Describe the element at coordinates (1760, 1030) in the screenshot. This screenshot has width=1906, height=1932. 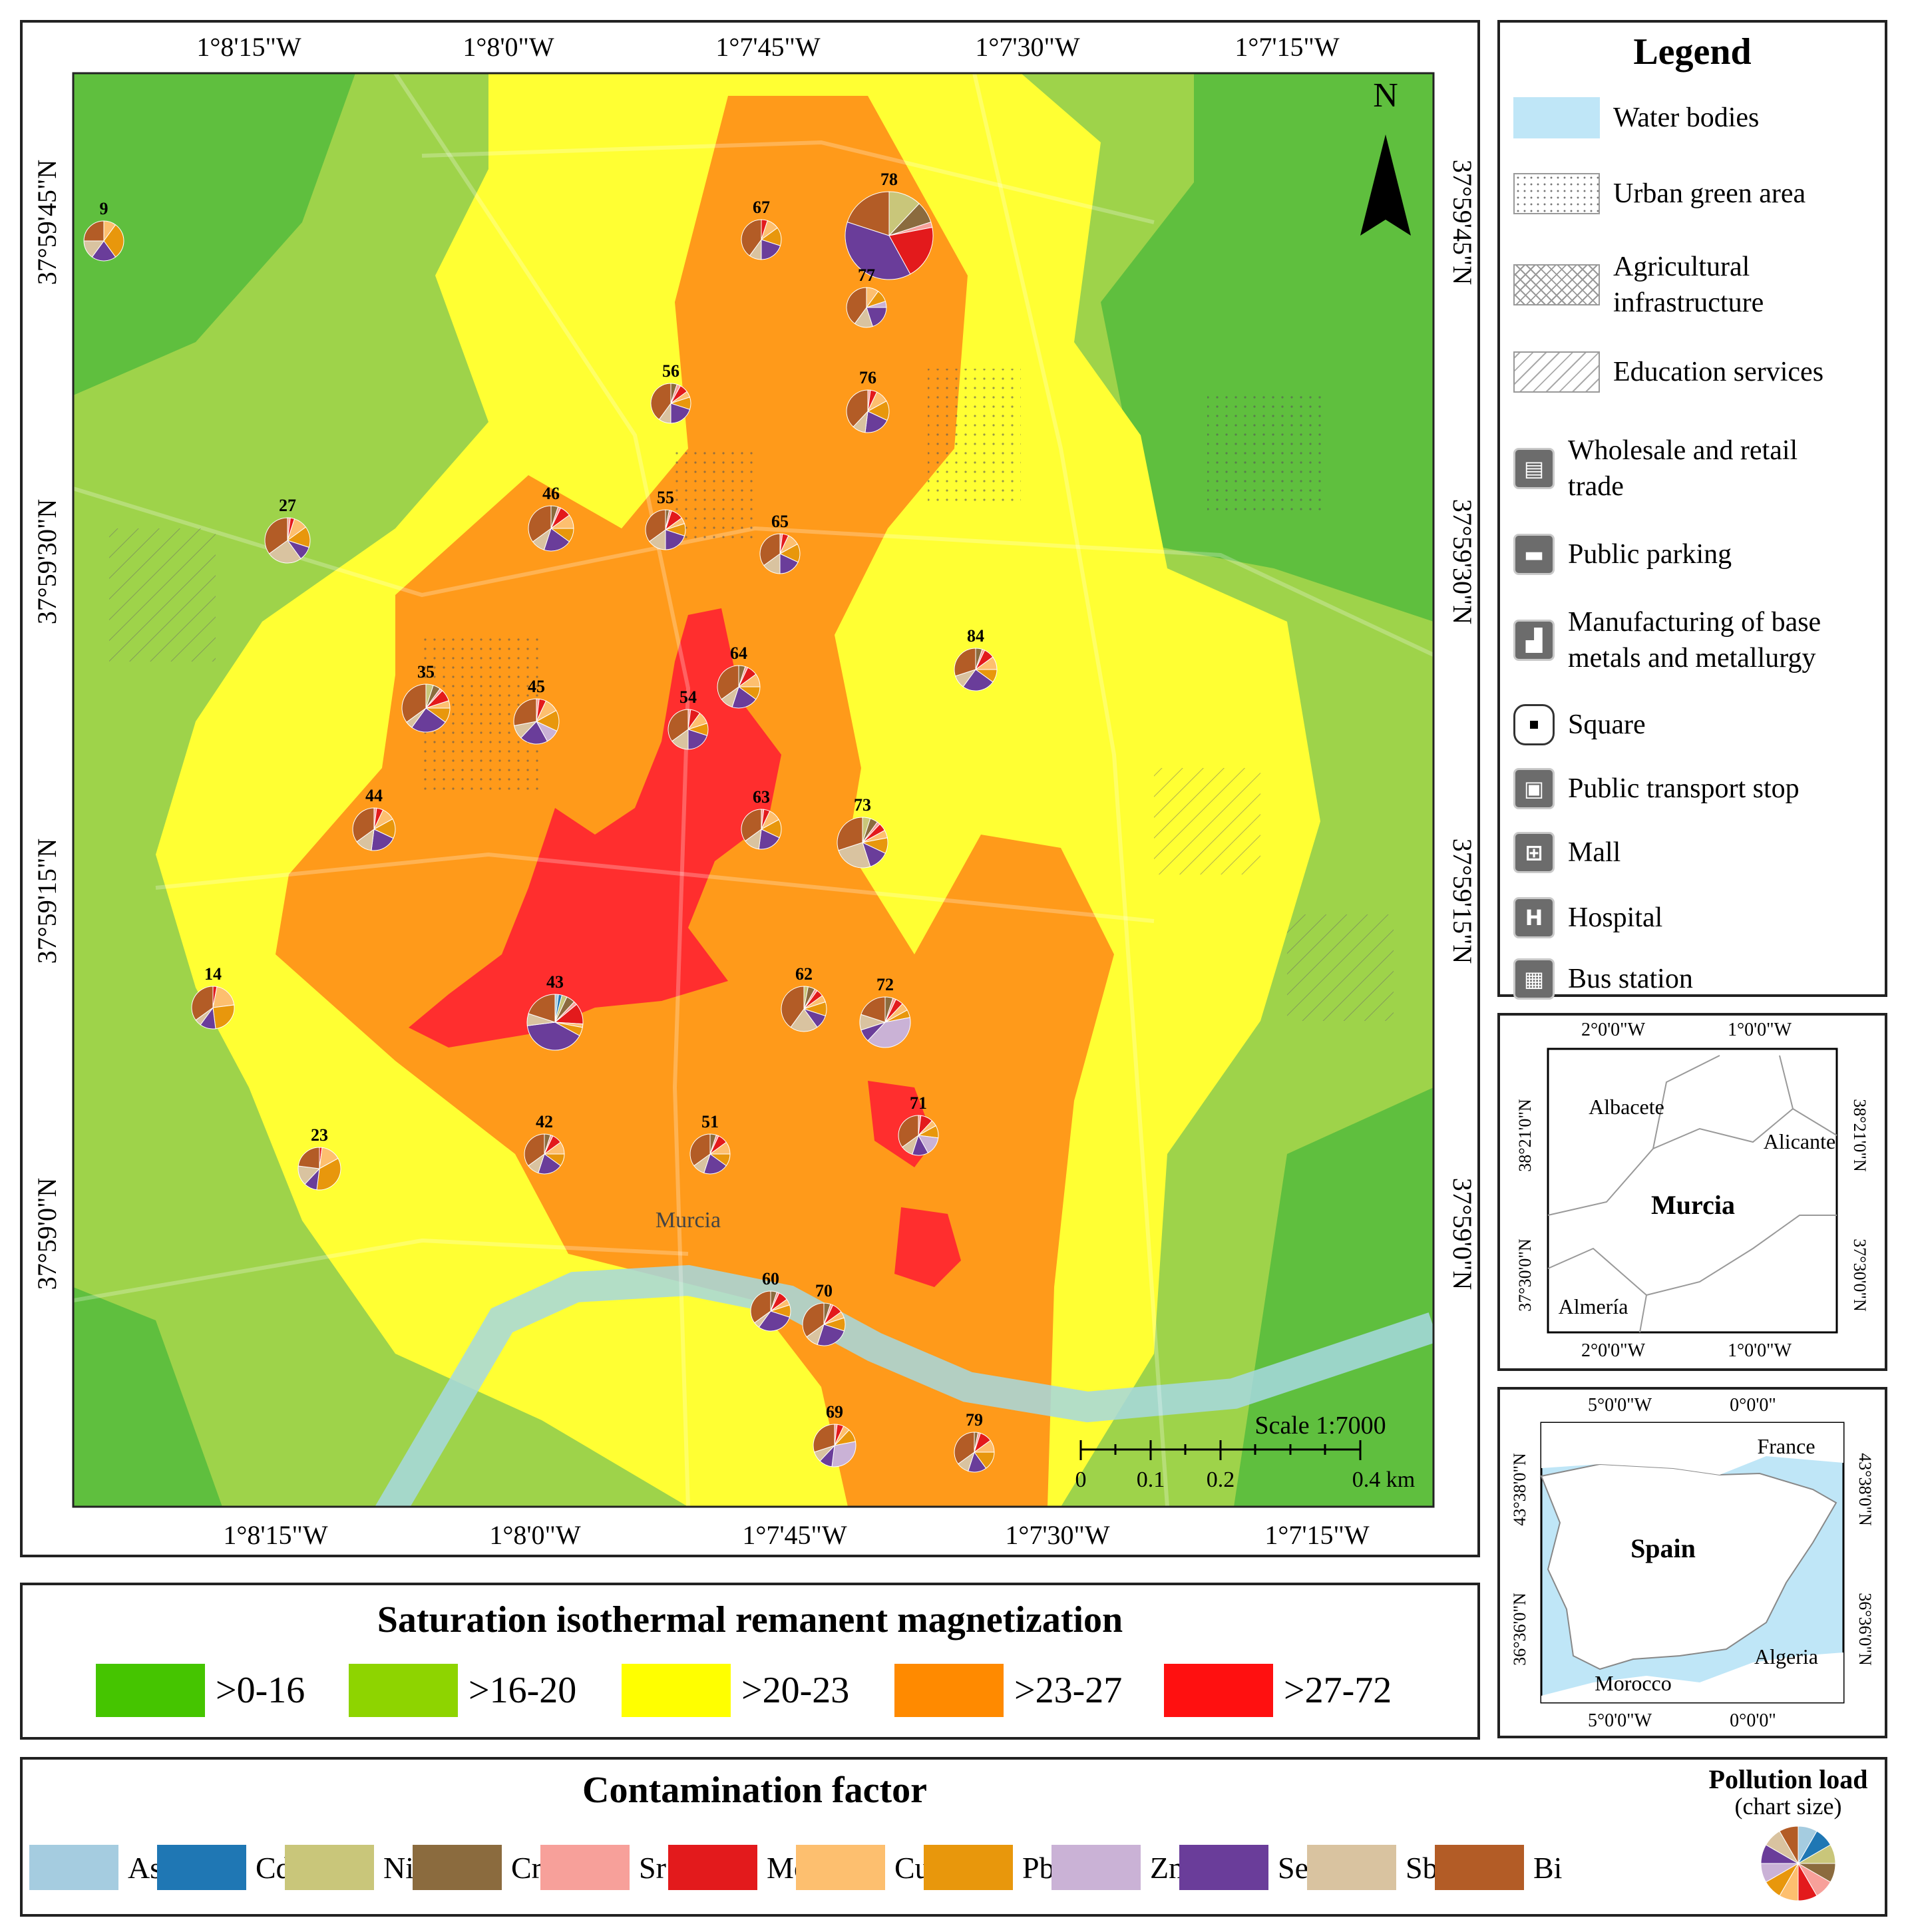
I see `murcia-top-lon-2: 1°0'0"W` at that location.